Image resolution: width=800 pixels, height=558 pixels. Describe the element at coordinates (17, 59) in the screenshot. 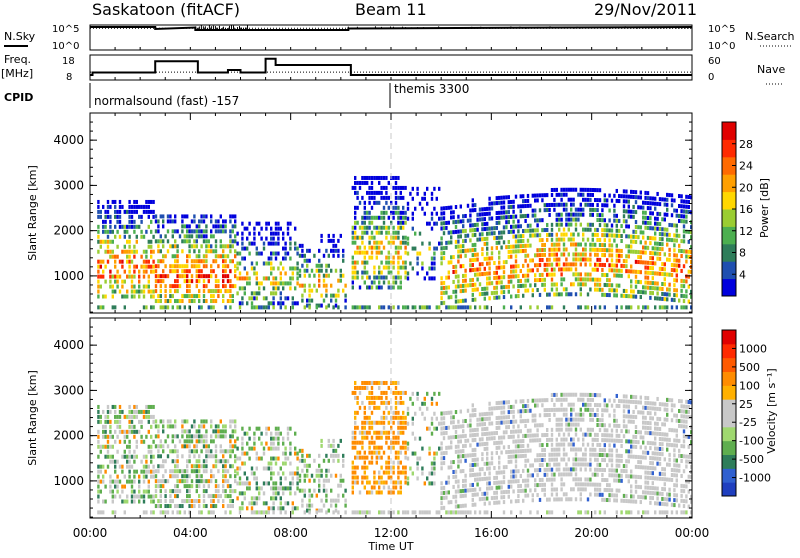

I see `freq-label: Freq.` at that location.